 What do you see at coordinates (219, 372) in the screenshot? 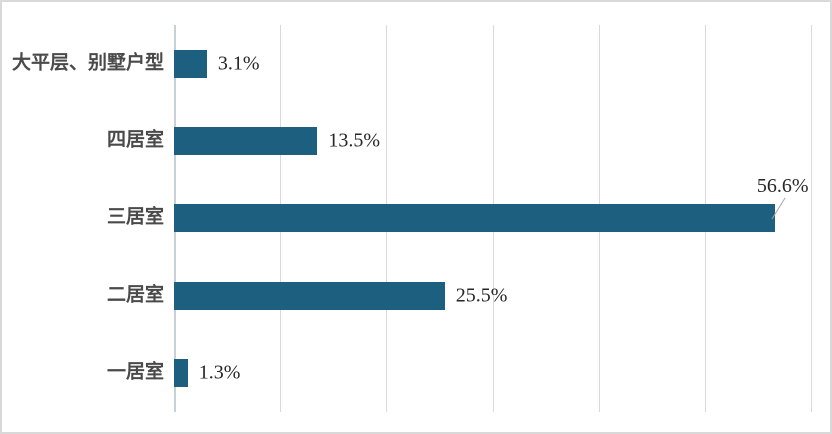
I see `value-label: 1.3%` at bounding box center [219, 372].